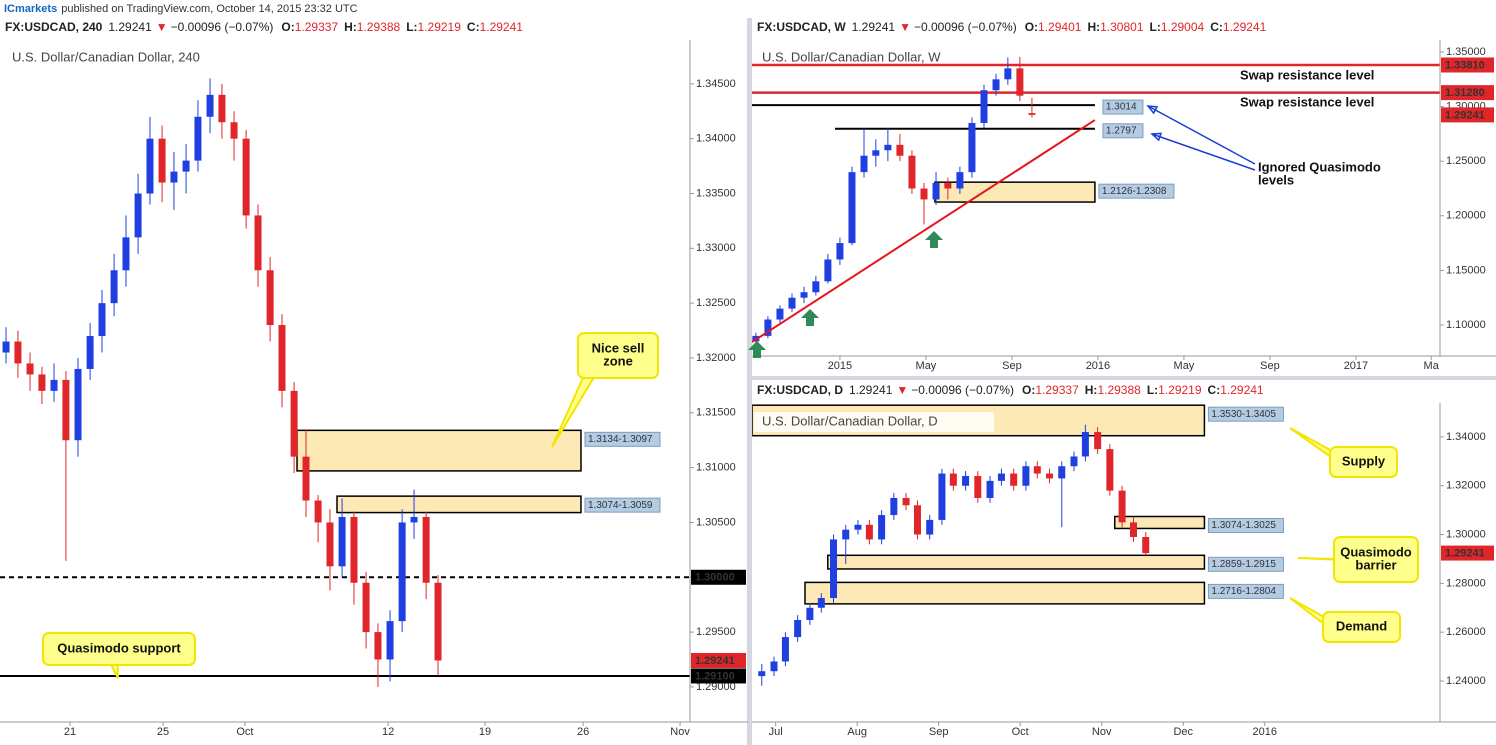  What do you see at coordinates (379, 27) in the screenshot?
I see `ohlc-value: 1.29388` at bounding box center [379, 27].